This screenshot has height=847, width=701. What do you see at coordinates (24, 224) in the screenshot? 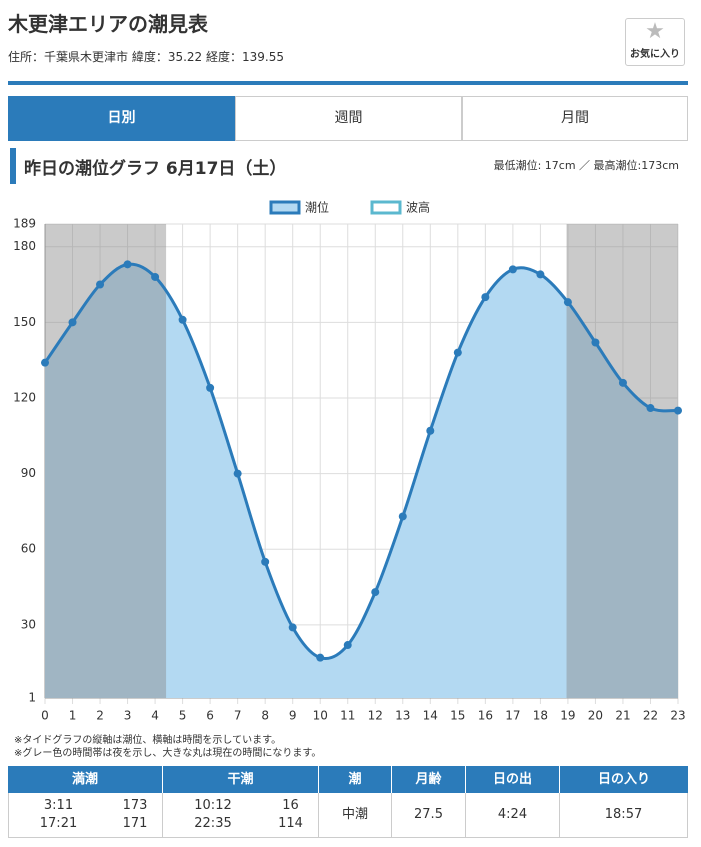
I see `y-tick-label: 189` at bounding box center [24, 224].